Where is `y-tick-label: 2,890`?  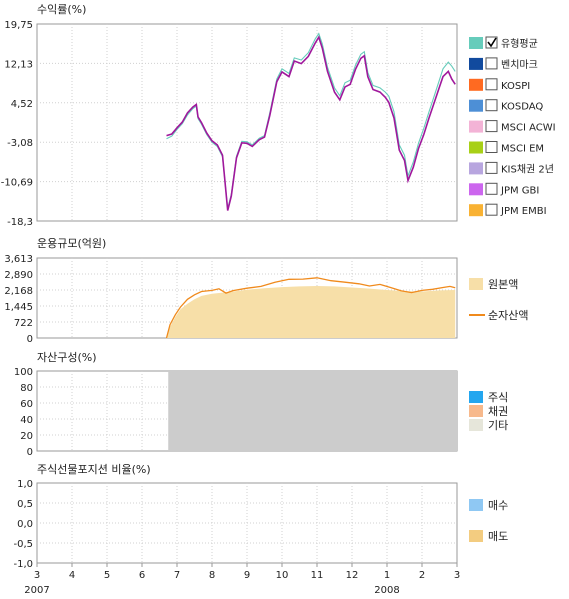
y-tick-label: 2,890 is located at coordinates (18, 275).